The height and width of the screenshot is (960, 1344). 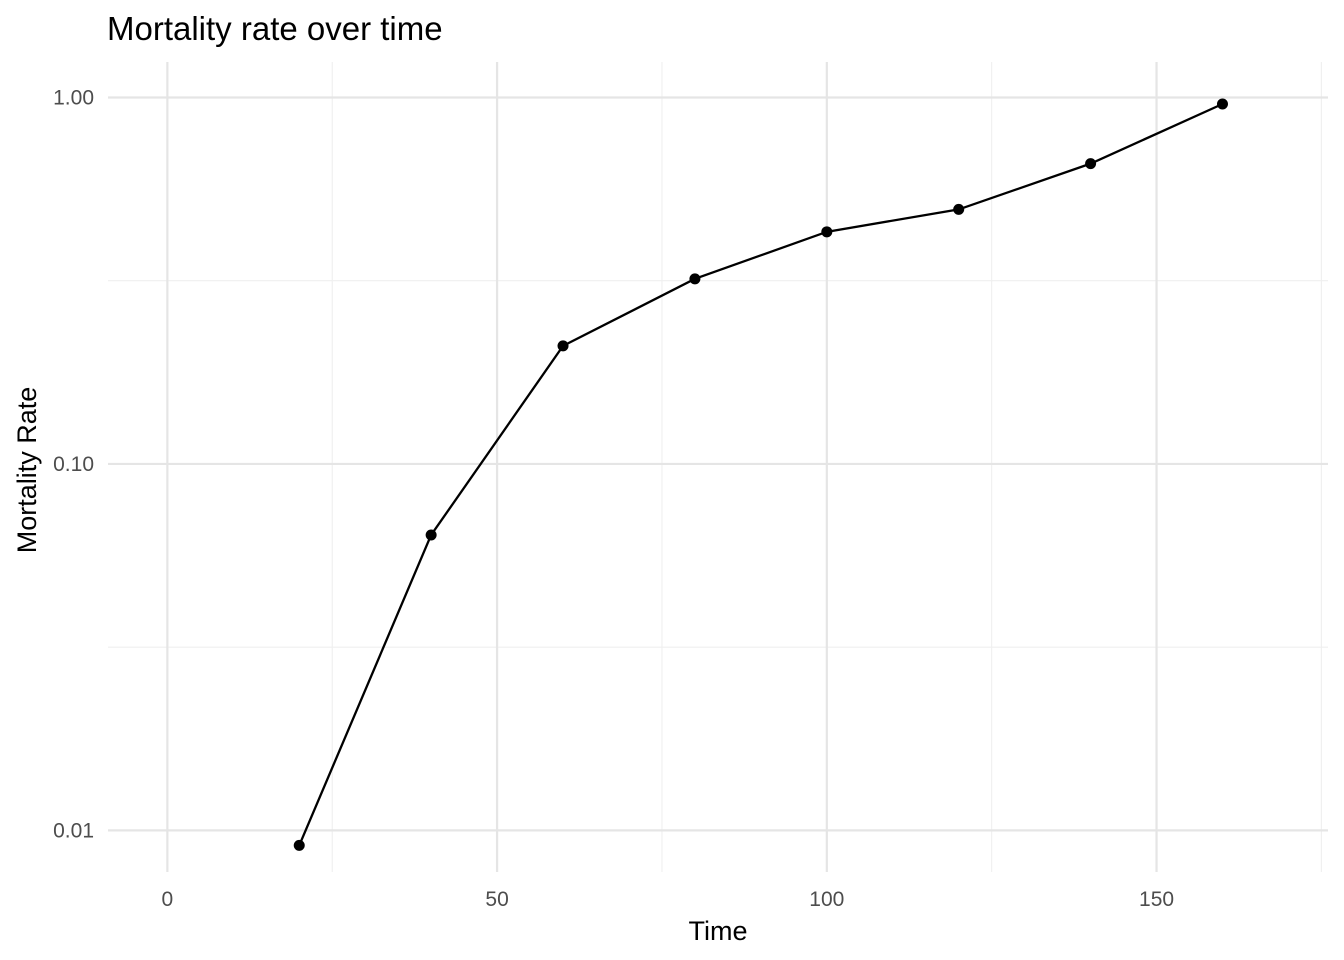 I want to click on y-axis-ticks: 0.01 0.10 1.00, so click(x=73, y=465).